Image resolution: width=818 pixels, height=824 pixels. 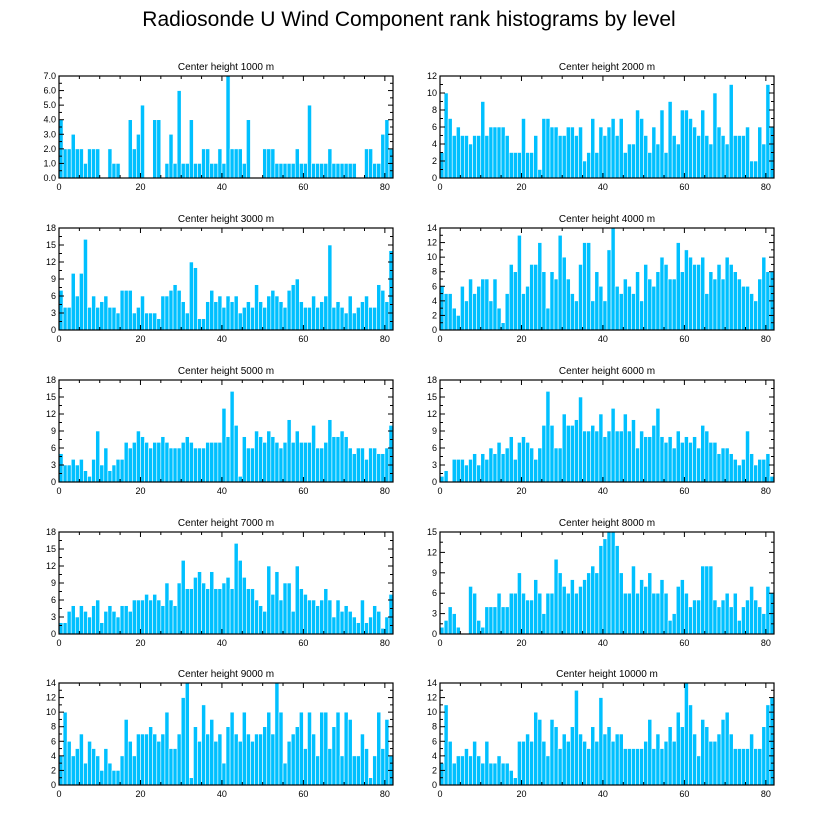 What do you see at coordinates (51, 532) in the screenshot?
I see `y-tick-label: 18` at bounding box center [51, 532].